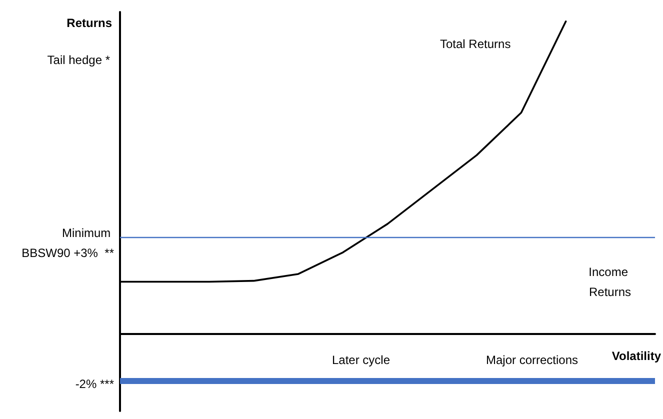 This screenshot has height=419, width=663. I want to click on text: Income, so click(608, 272).